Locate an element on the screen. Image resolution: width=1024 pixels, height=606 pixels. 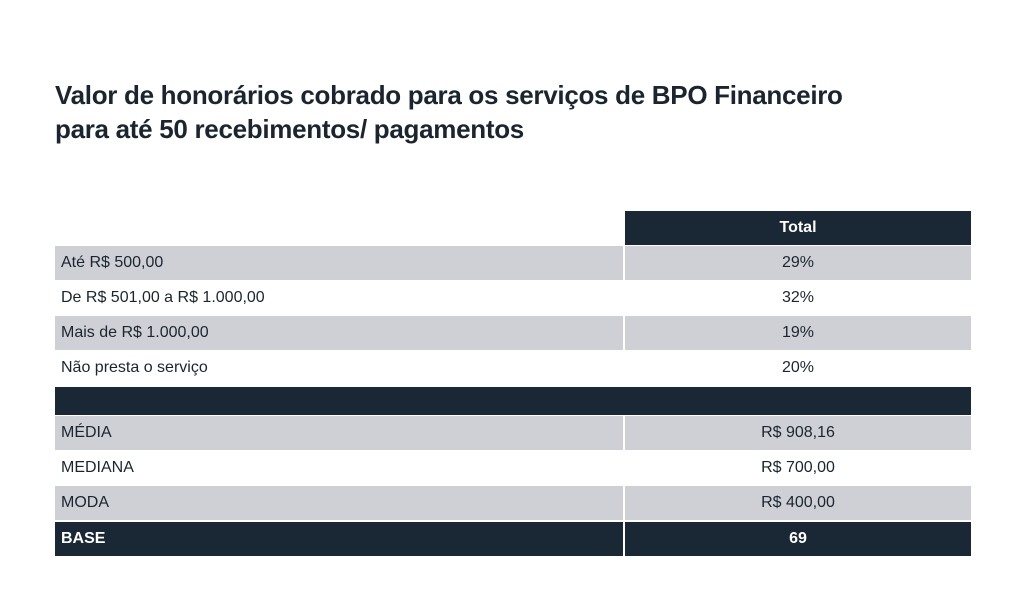
stat-label: MEDIANA is located at coordinates (97, 467).